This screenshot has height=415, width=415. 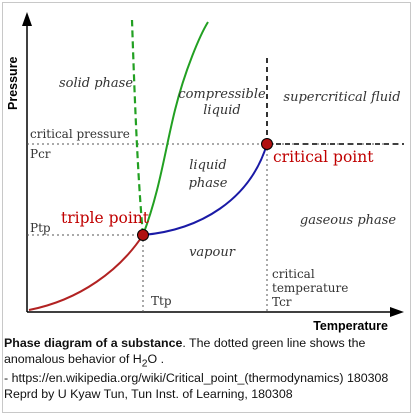 I want to click on triple-point-label: triple point, so click(x=105, y=218).